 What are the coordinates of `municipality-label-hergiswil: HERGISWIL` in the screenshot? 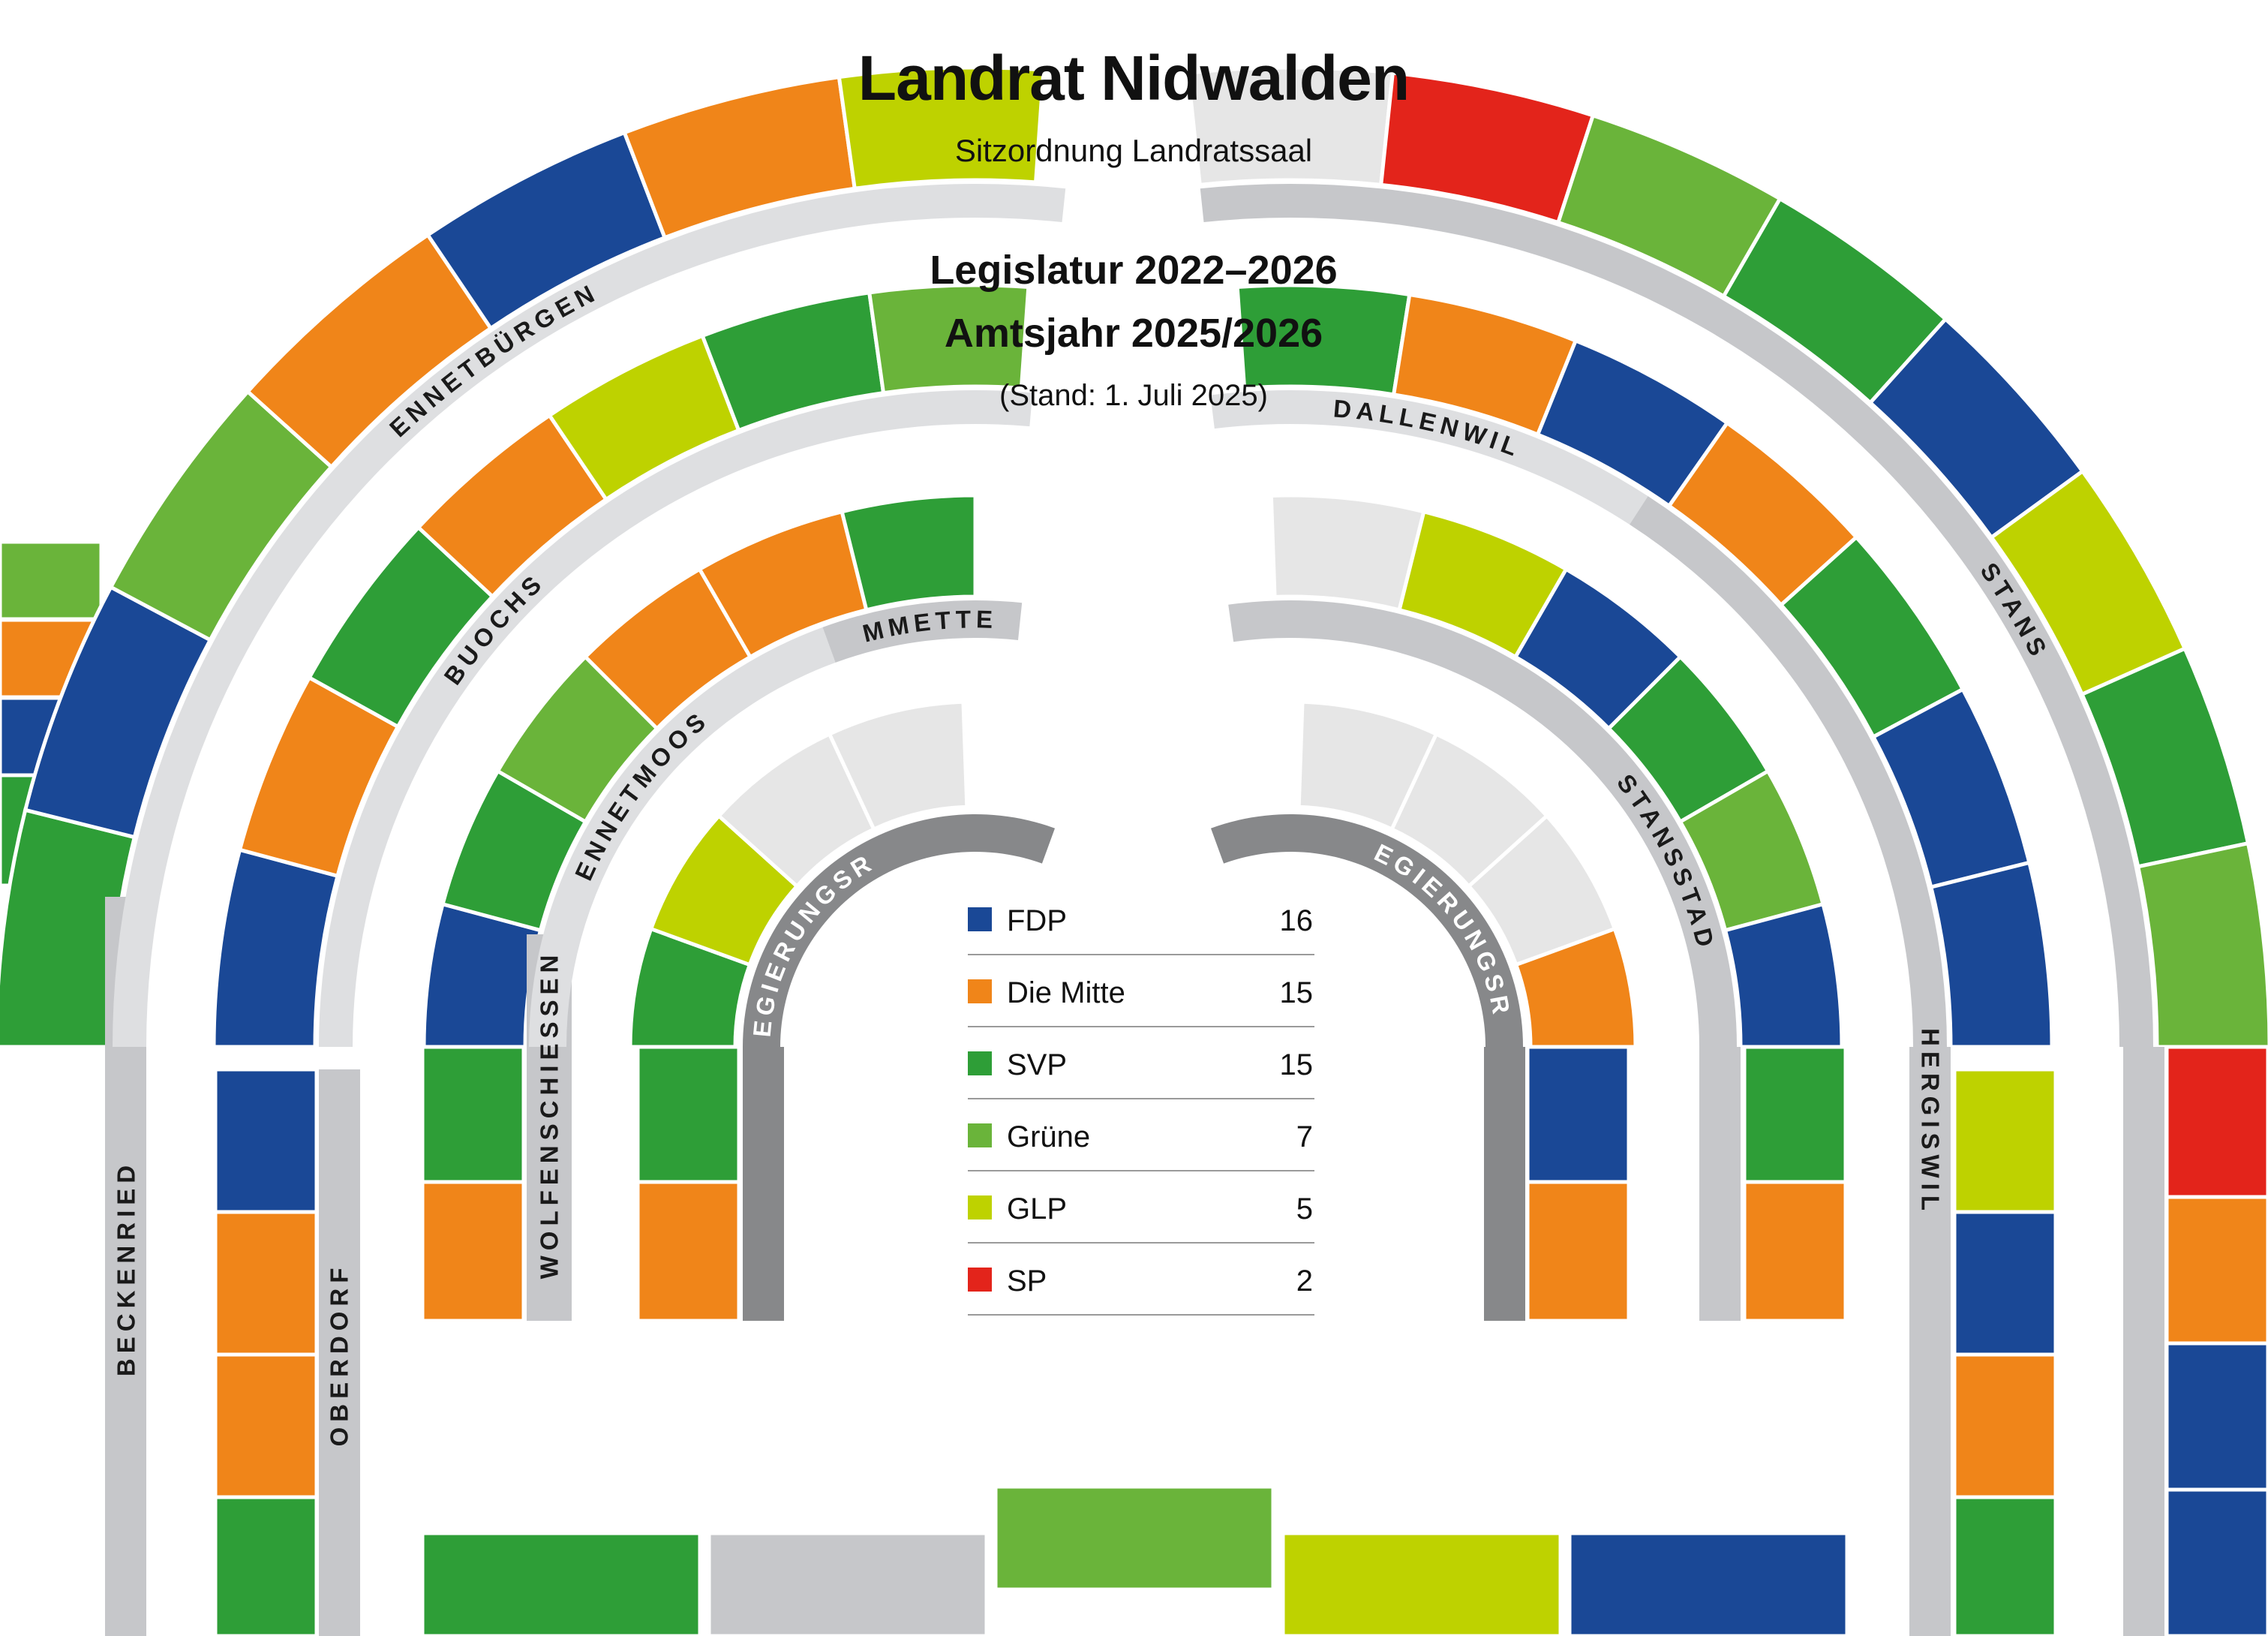 It's located at (1931, 1122).